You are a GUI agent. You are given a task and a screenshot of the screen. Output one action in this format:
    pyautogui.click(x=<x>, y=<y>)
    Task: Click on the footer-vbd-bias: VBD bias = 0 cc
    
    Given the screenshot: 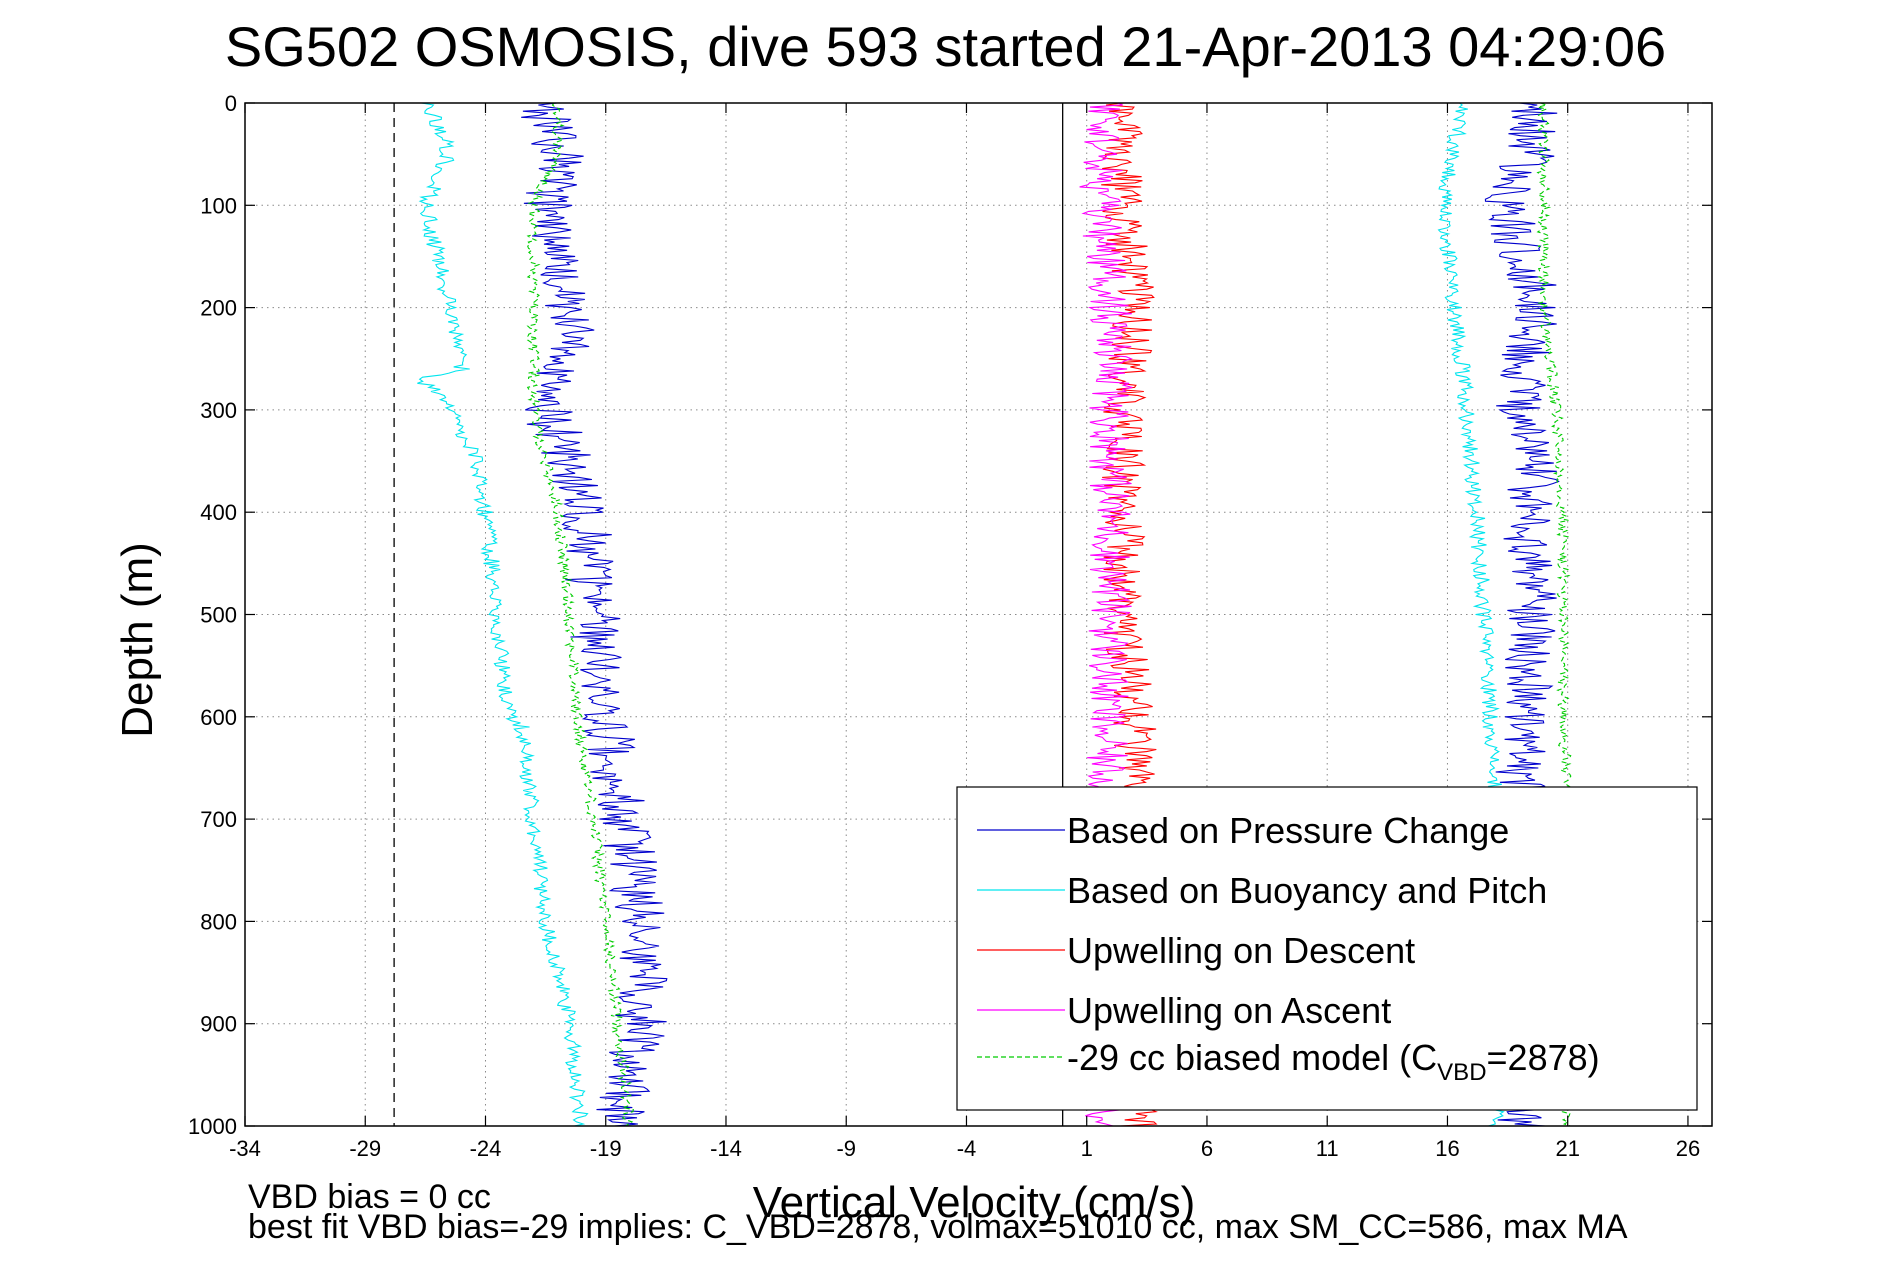 What is the action you would take?
    pyautogui.click(x=369, y=1197)
    